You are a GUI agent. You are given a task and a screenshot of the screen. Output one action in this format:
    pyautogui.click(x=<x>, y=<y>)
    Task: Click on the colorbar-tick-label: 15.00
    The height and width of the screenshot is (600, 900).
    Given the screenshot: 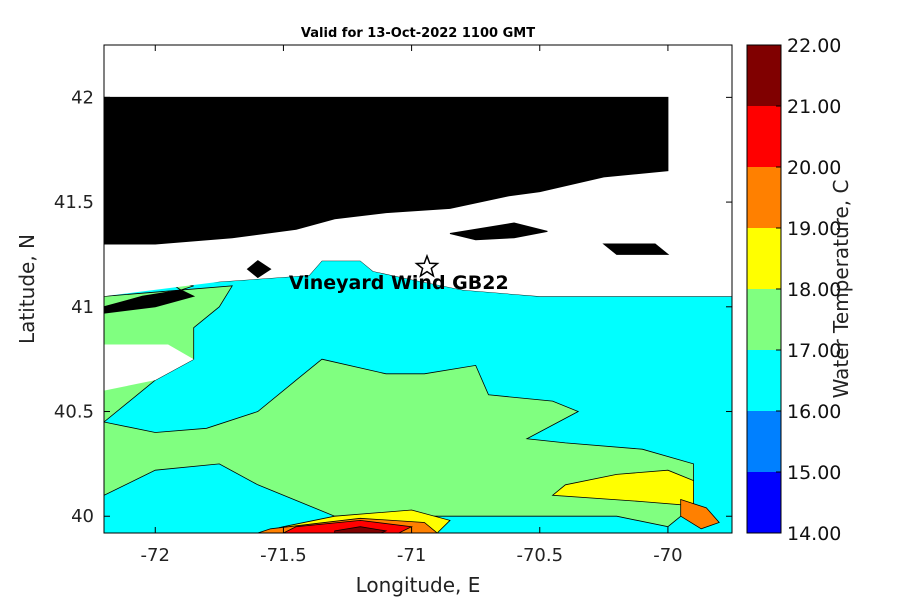 What is the action you would take?
    pyautogui.click(x=814, y=473)
    